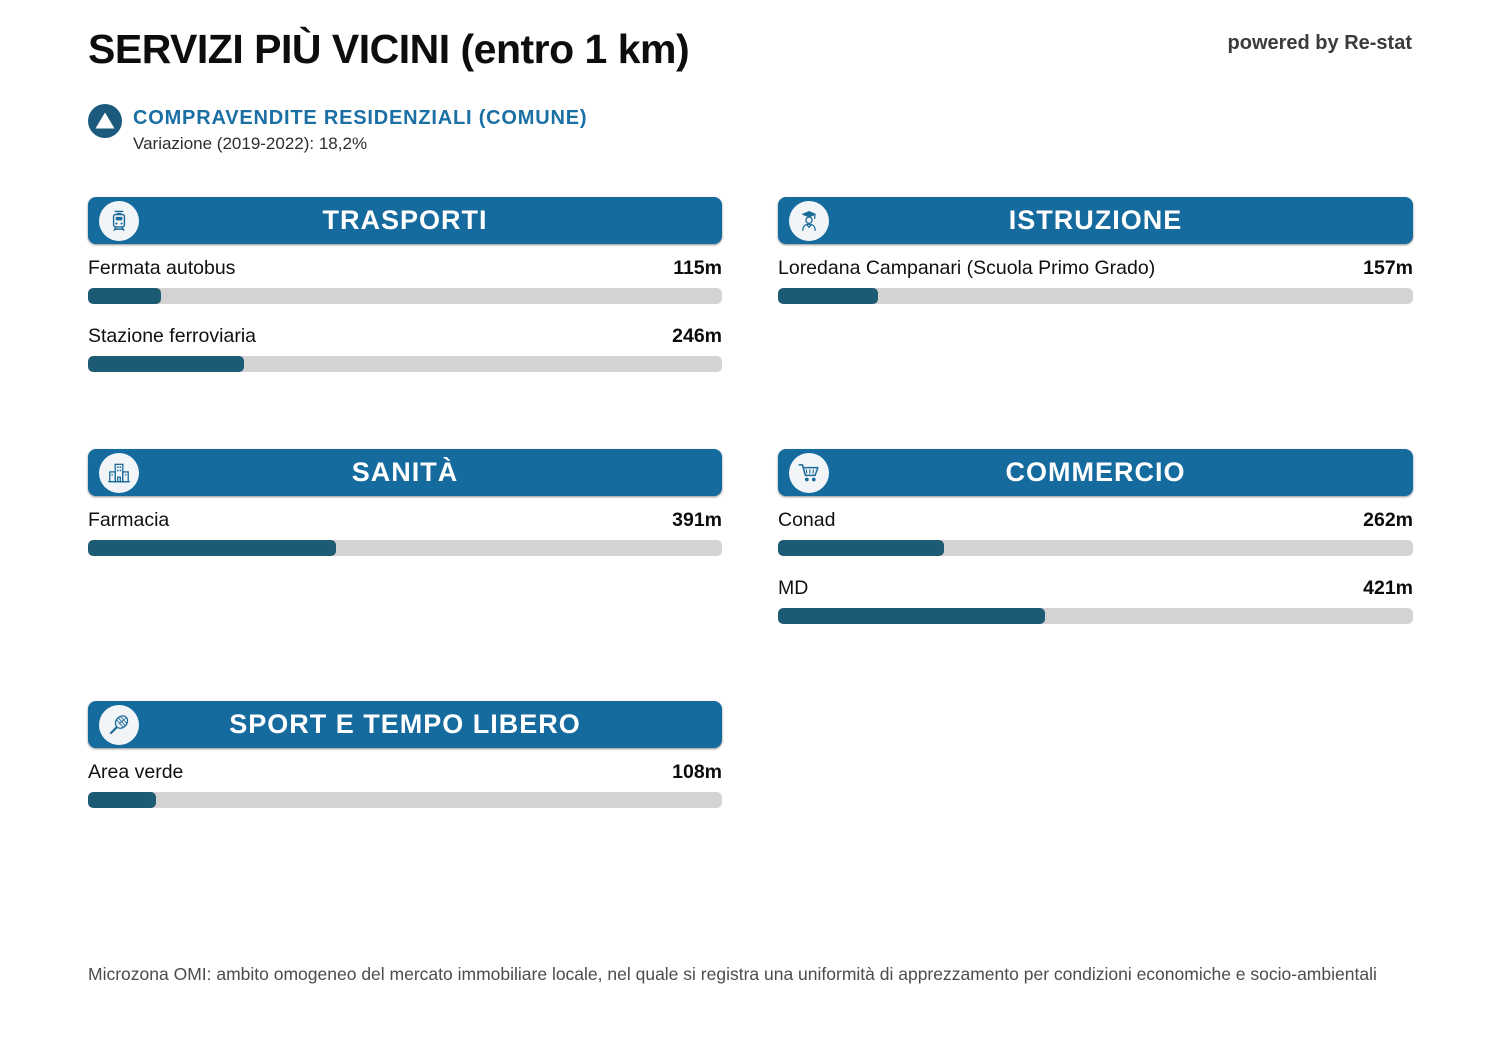 Image resolution: width=1500 pixels, height=1039 pixels. Describe the element at coordinates (119, 724) in the screenshot. I see `racket-icon` at that location.